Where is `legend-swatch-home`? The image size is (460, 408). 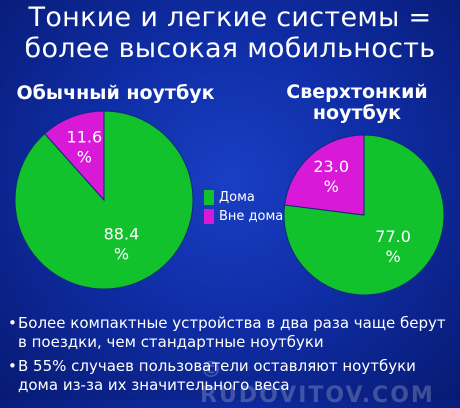 legend-swatch-home is located at coordinates (209, 197).